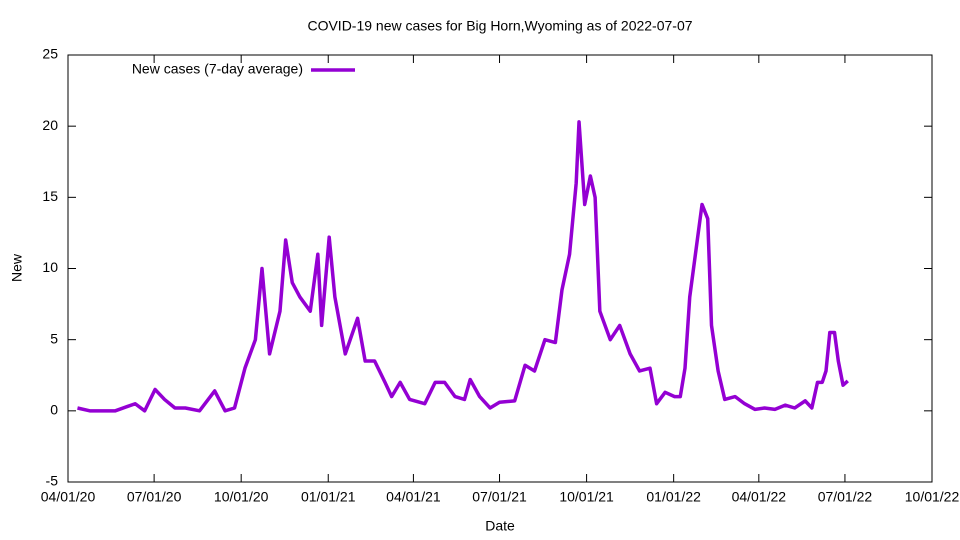 The width and height of the screenshot is (960, 540). Describe the element at coordinates (499, 497) in the screenshot. I see `x-tick-label: 07/01/21` at that location.